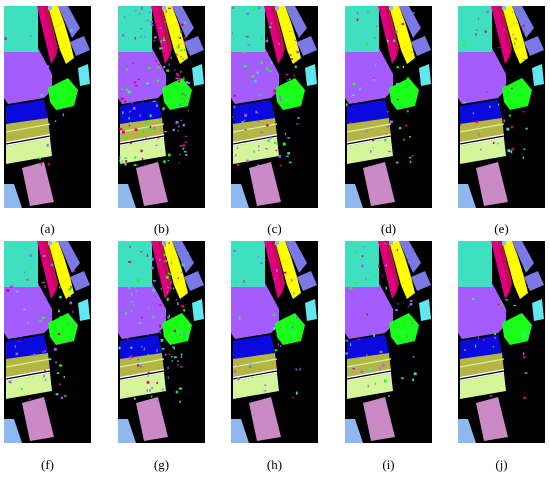 The height and width of the screenshot is (485, 550). What do you see at coordinates (135, 29) in the screenshot?
I see `map-region-cyan-green` at bounding box center [135, 29].